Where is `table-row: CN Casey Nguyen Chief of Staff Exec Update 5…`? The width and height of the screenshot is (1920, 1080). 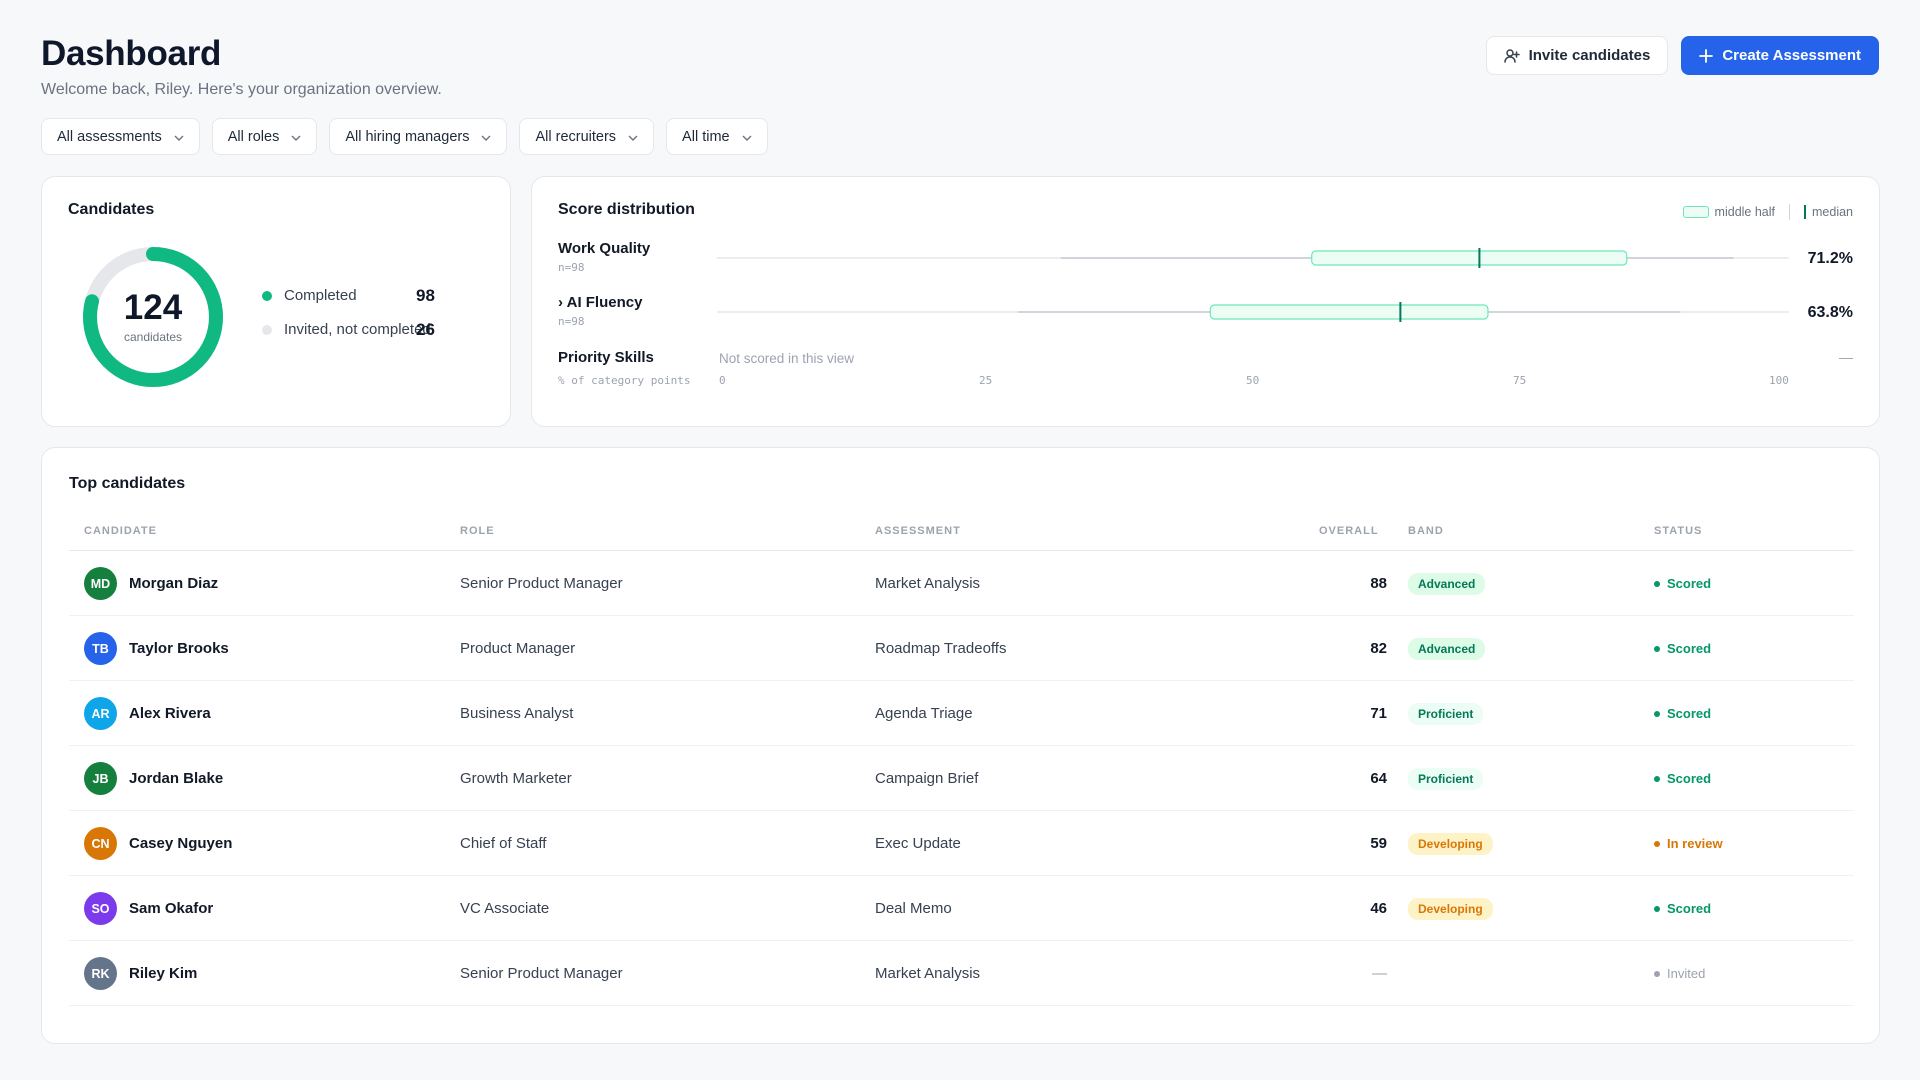 table-row: CN Casey Nguyen Chief of Staff Exec Update 5… is located at coordinates (961, 843).